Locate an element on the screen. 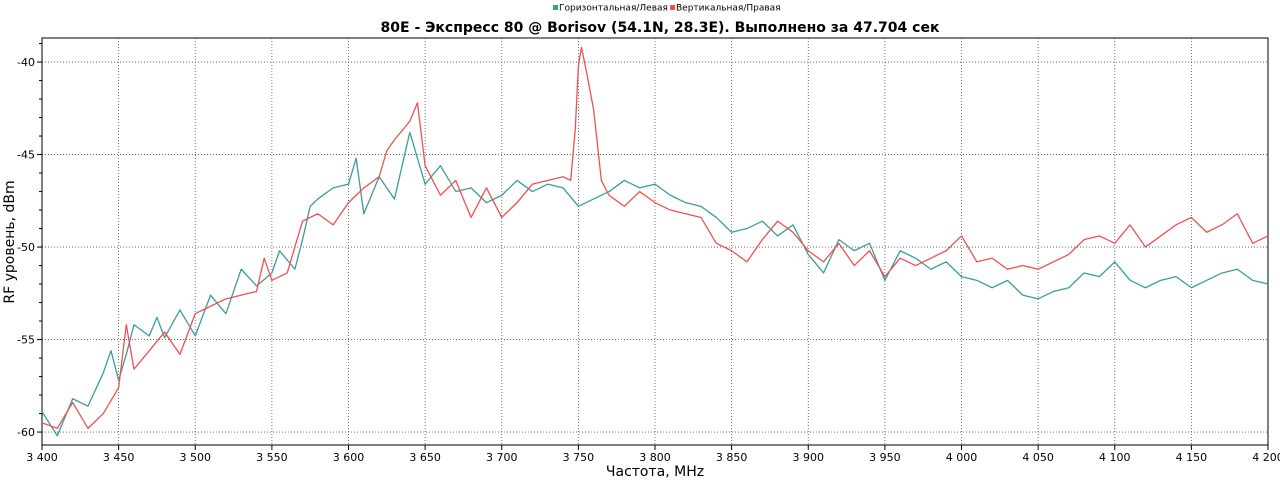 The image size is (1280, 480). x-tick-label: 4 000 is located at coordinates (962, 457).